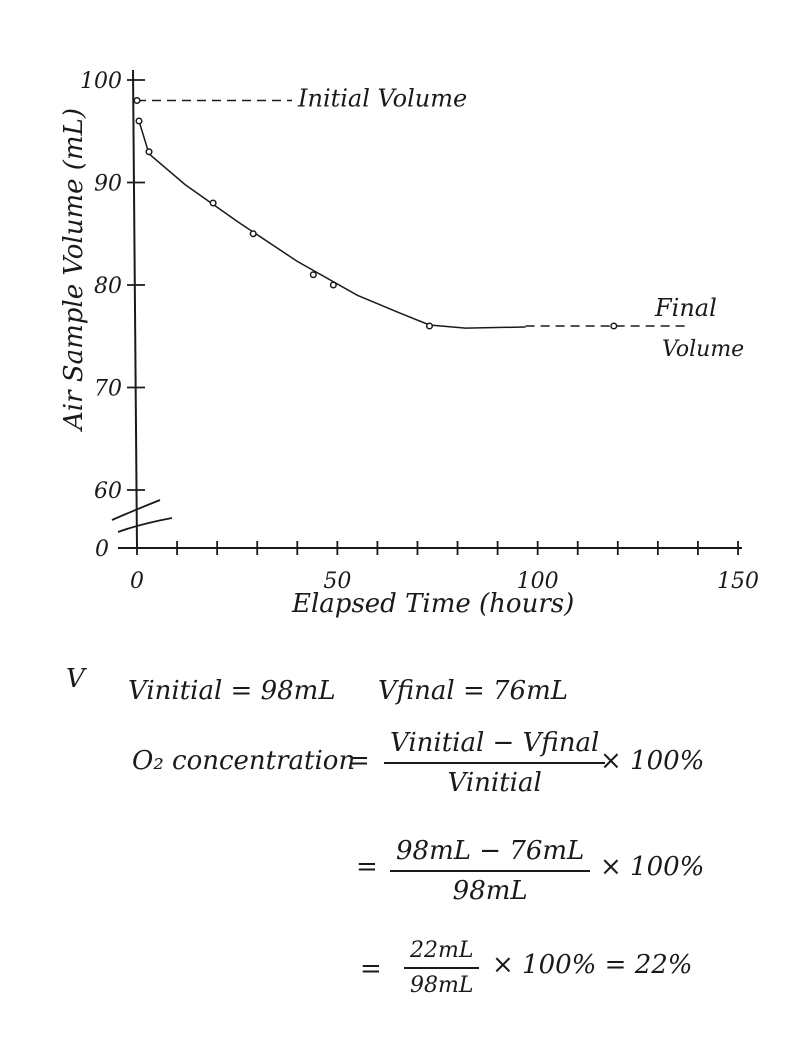 The height and width of the screenshot is (1056, 800). I want to click on fraction-2: 98mL − 76mL 98mL, so click(490, 871).